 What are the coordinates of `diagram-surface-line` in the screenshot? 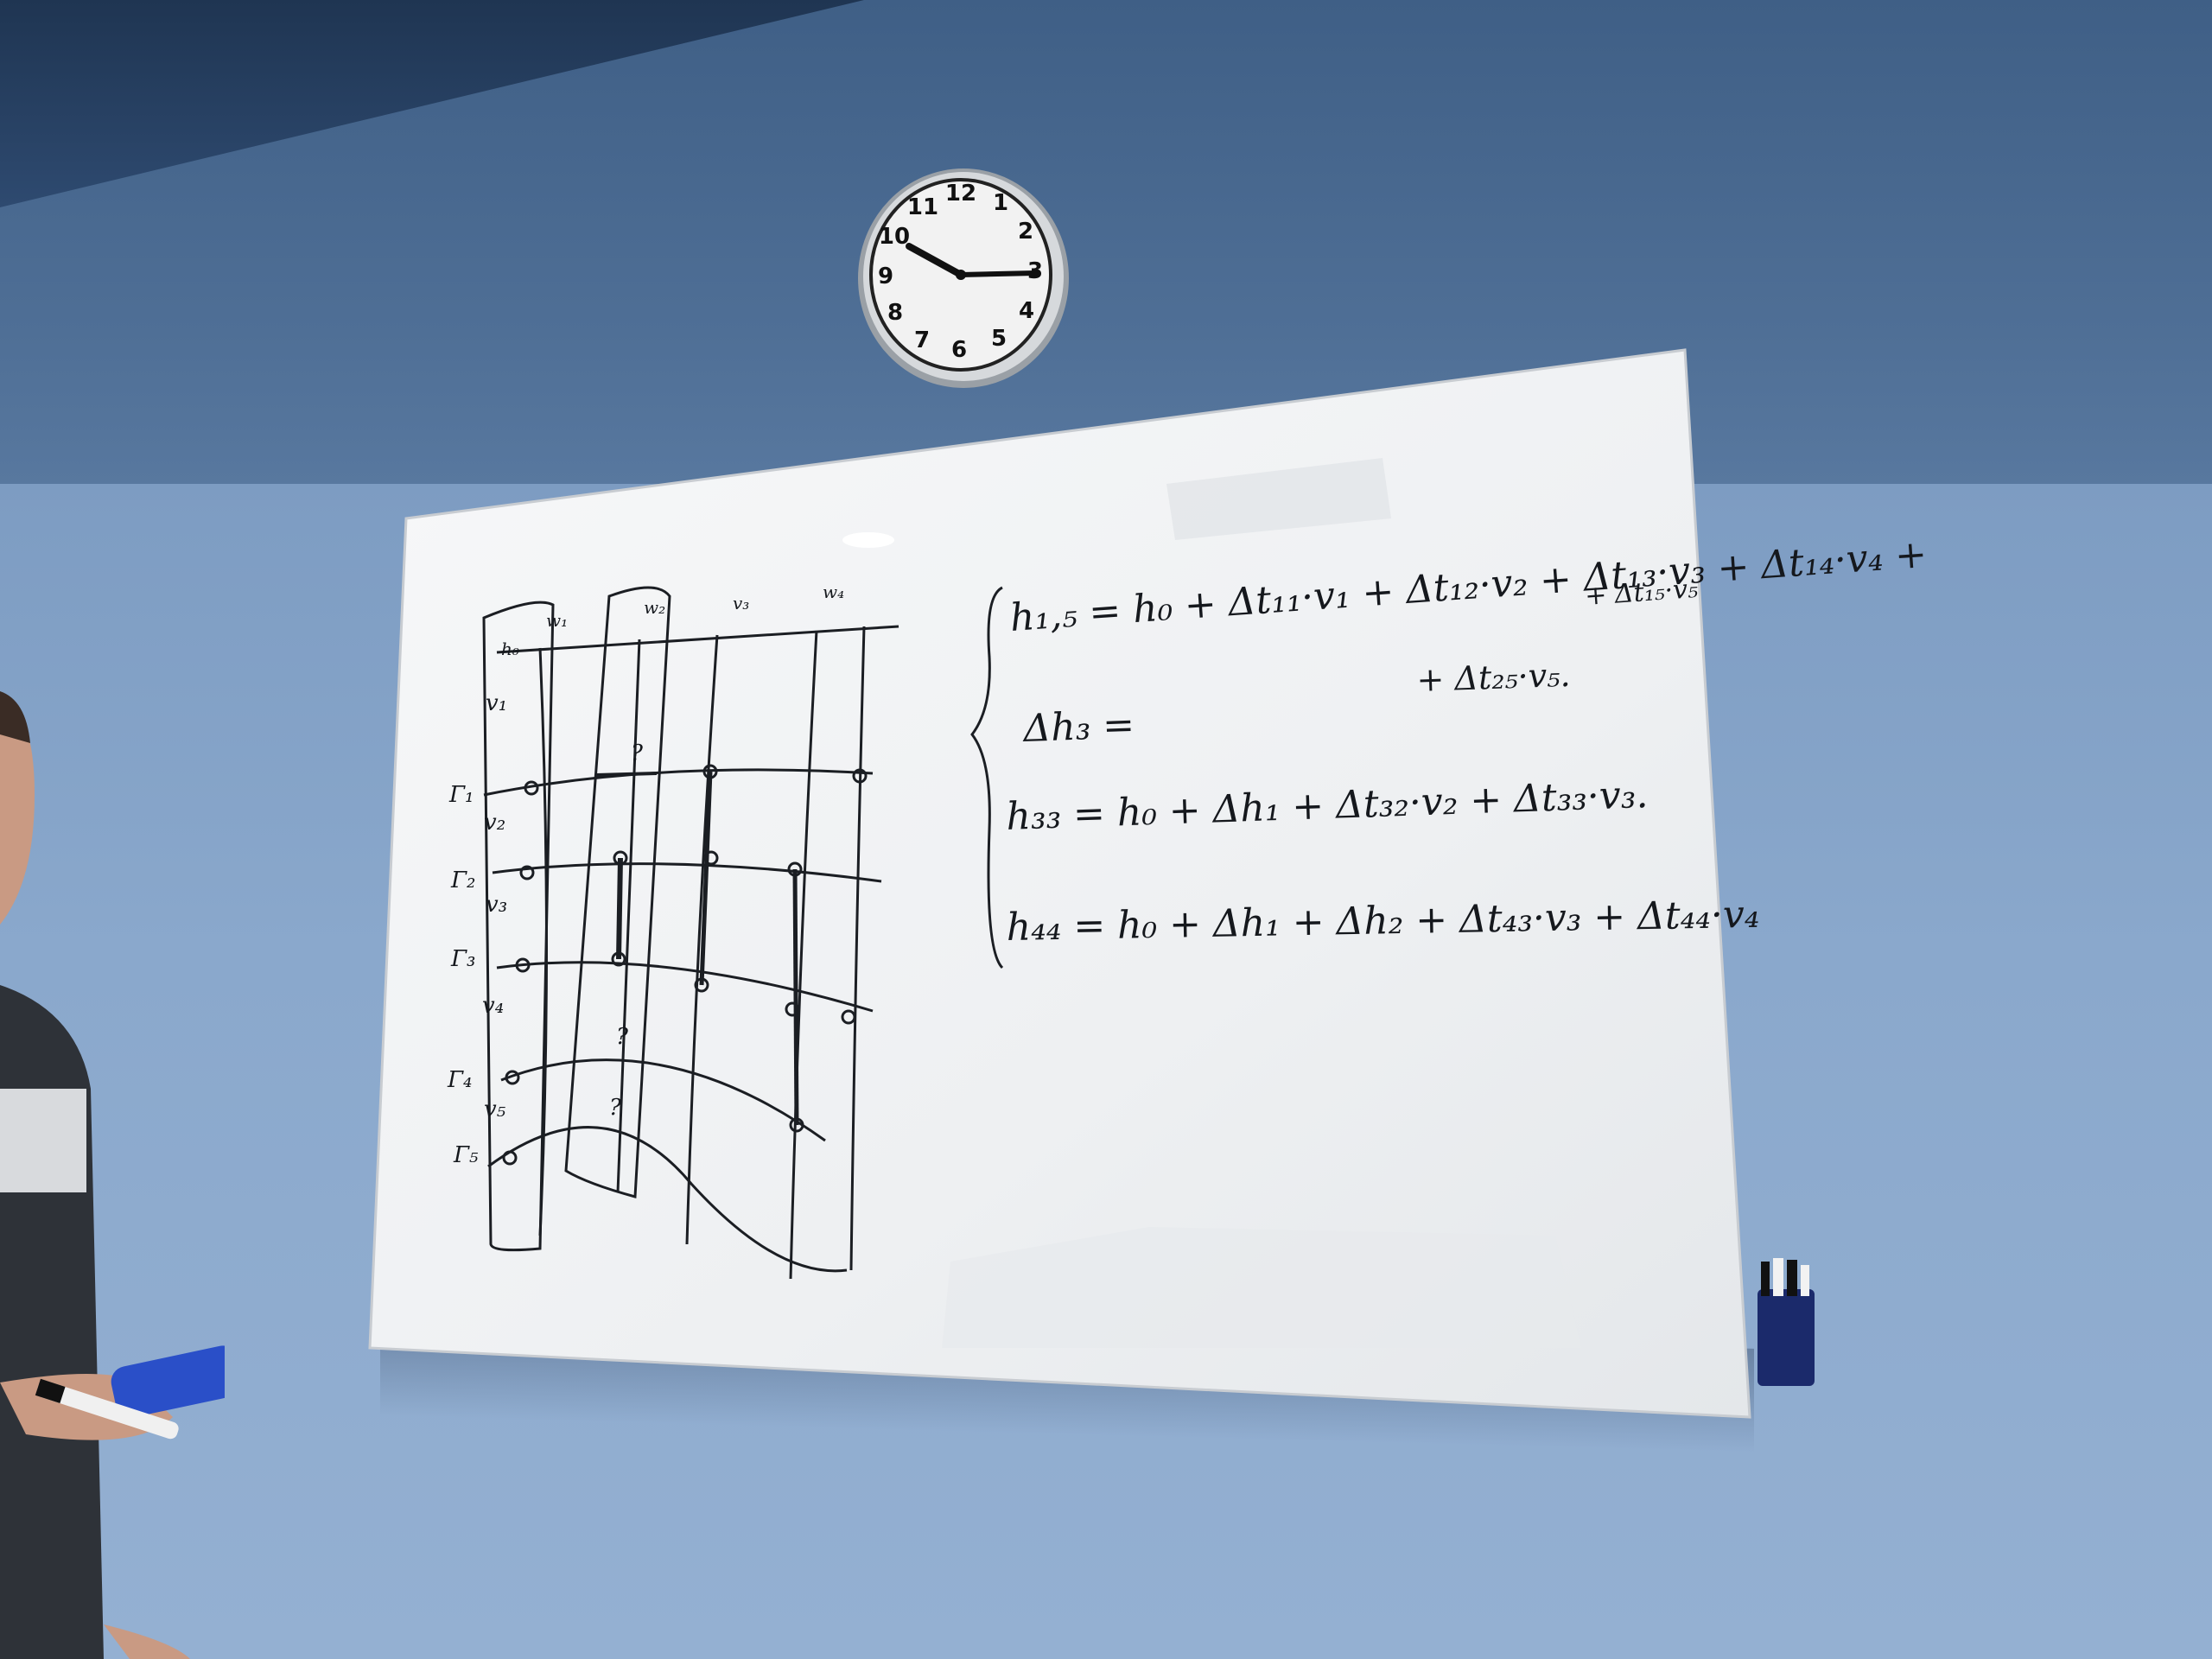 It's located at (697, 639).